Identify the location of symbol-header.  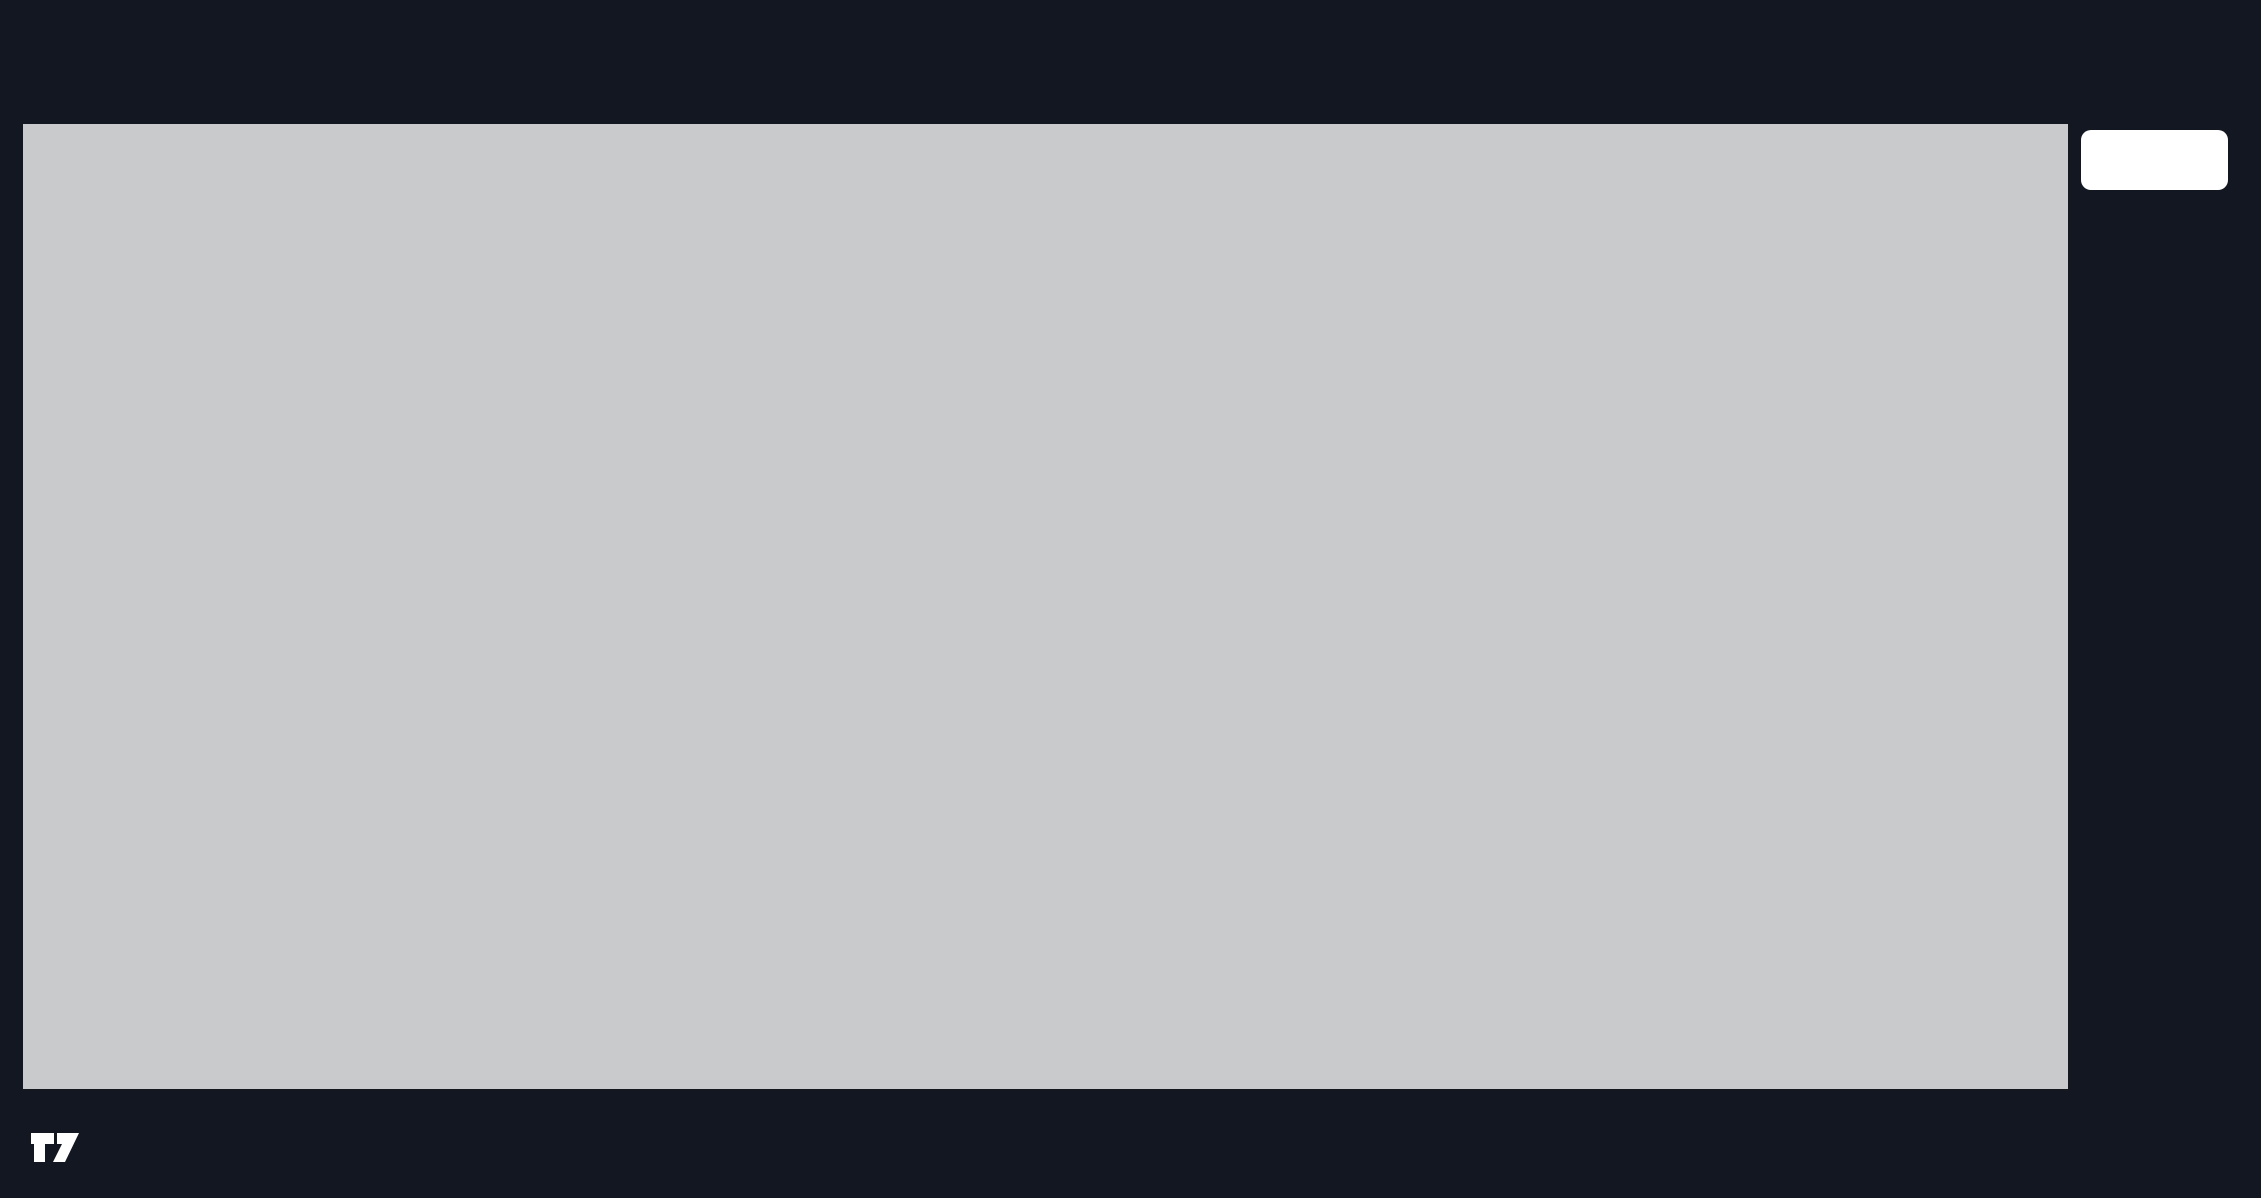
(47, 68).